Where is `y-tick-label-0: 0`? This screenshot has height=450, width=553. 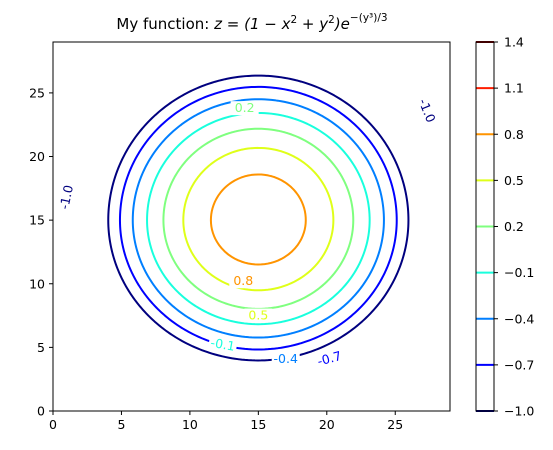 y-tick-label-0: 0 is located at coordinates (41, 411).